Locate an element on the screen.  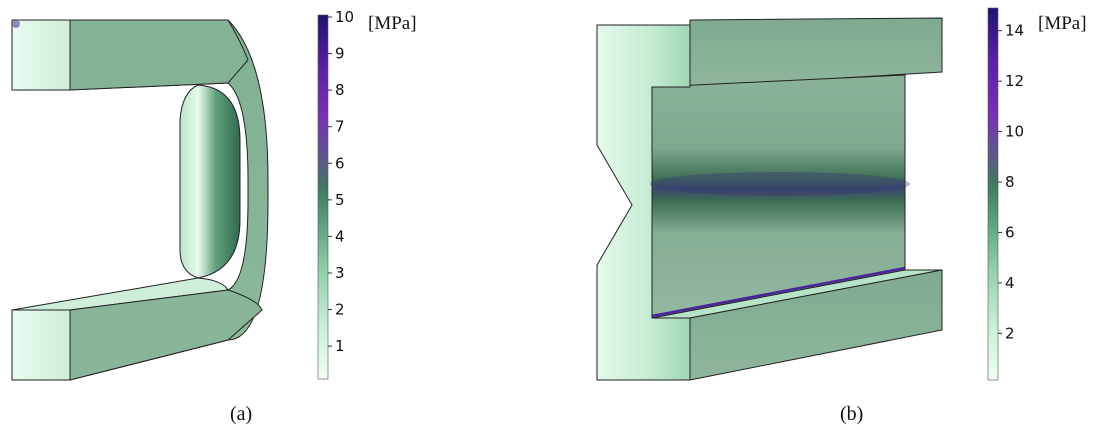
colorbar-b-tick-label: 8 is located at coordinates (1010, 182).